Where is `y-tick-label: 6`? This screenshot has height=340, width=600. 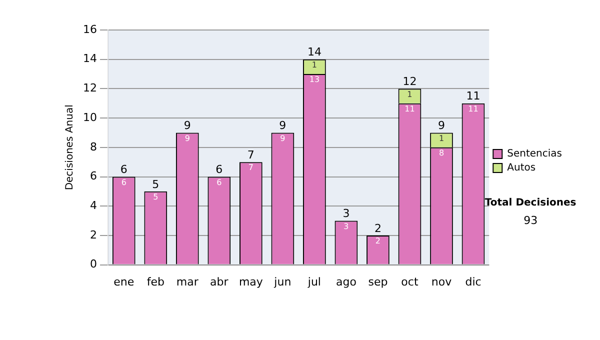 y-tick-label: 6 is located at coordinates (93, 176).